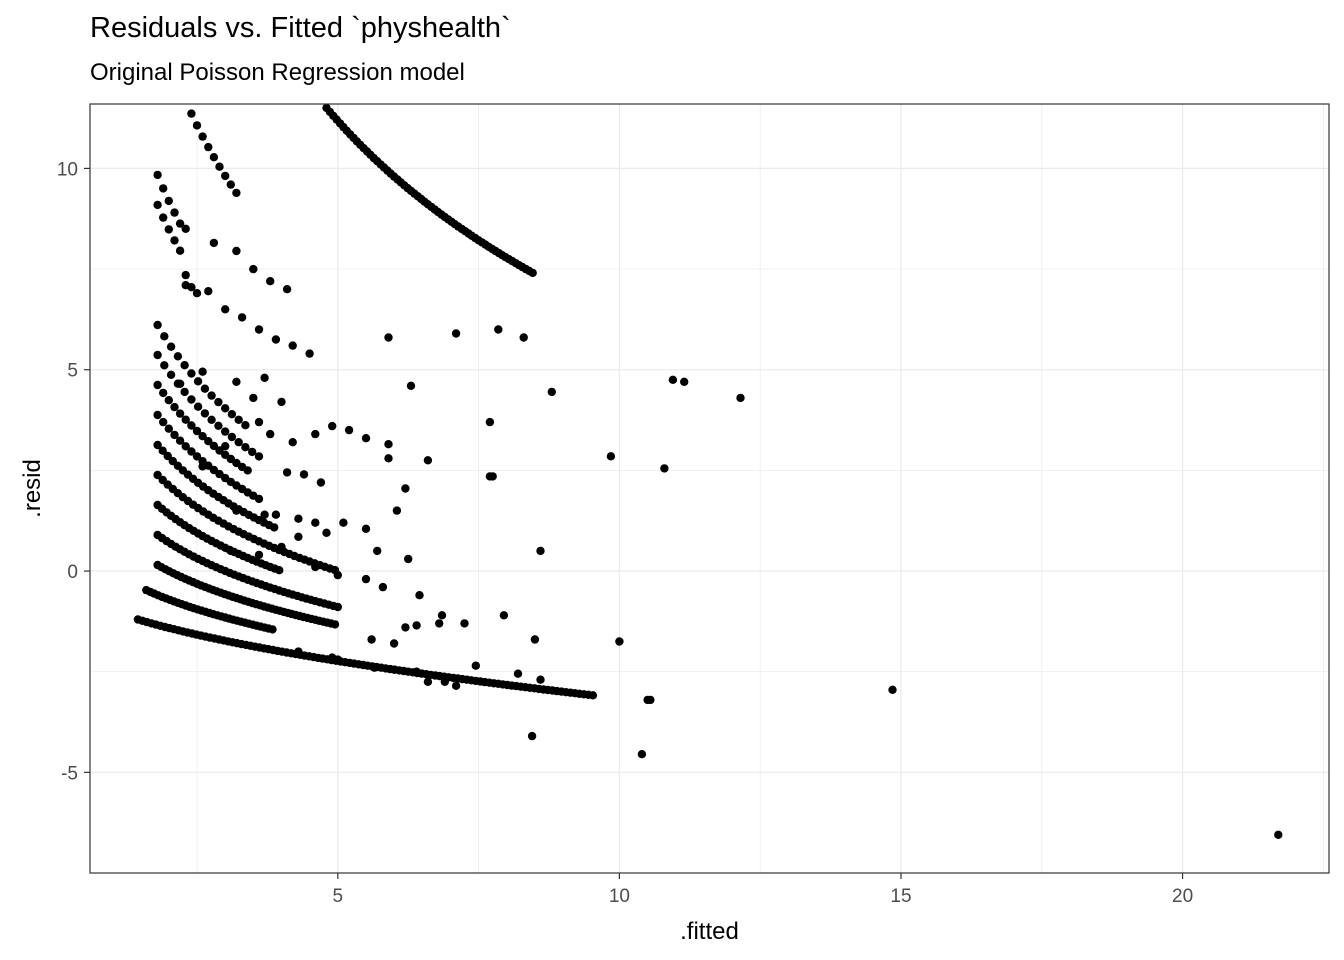  Describe the element at coordinates (72, 371) in the screenshot. I see `y-tick-label: 5` at that location.